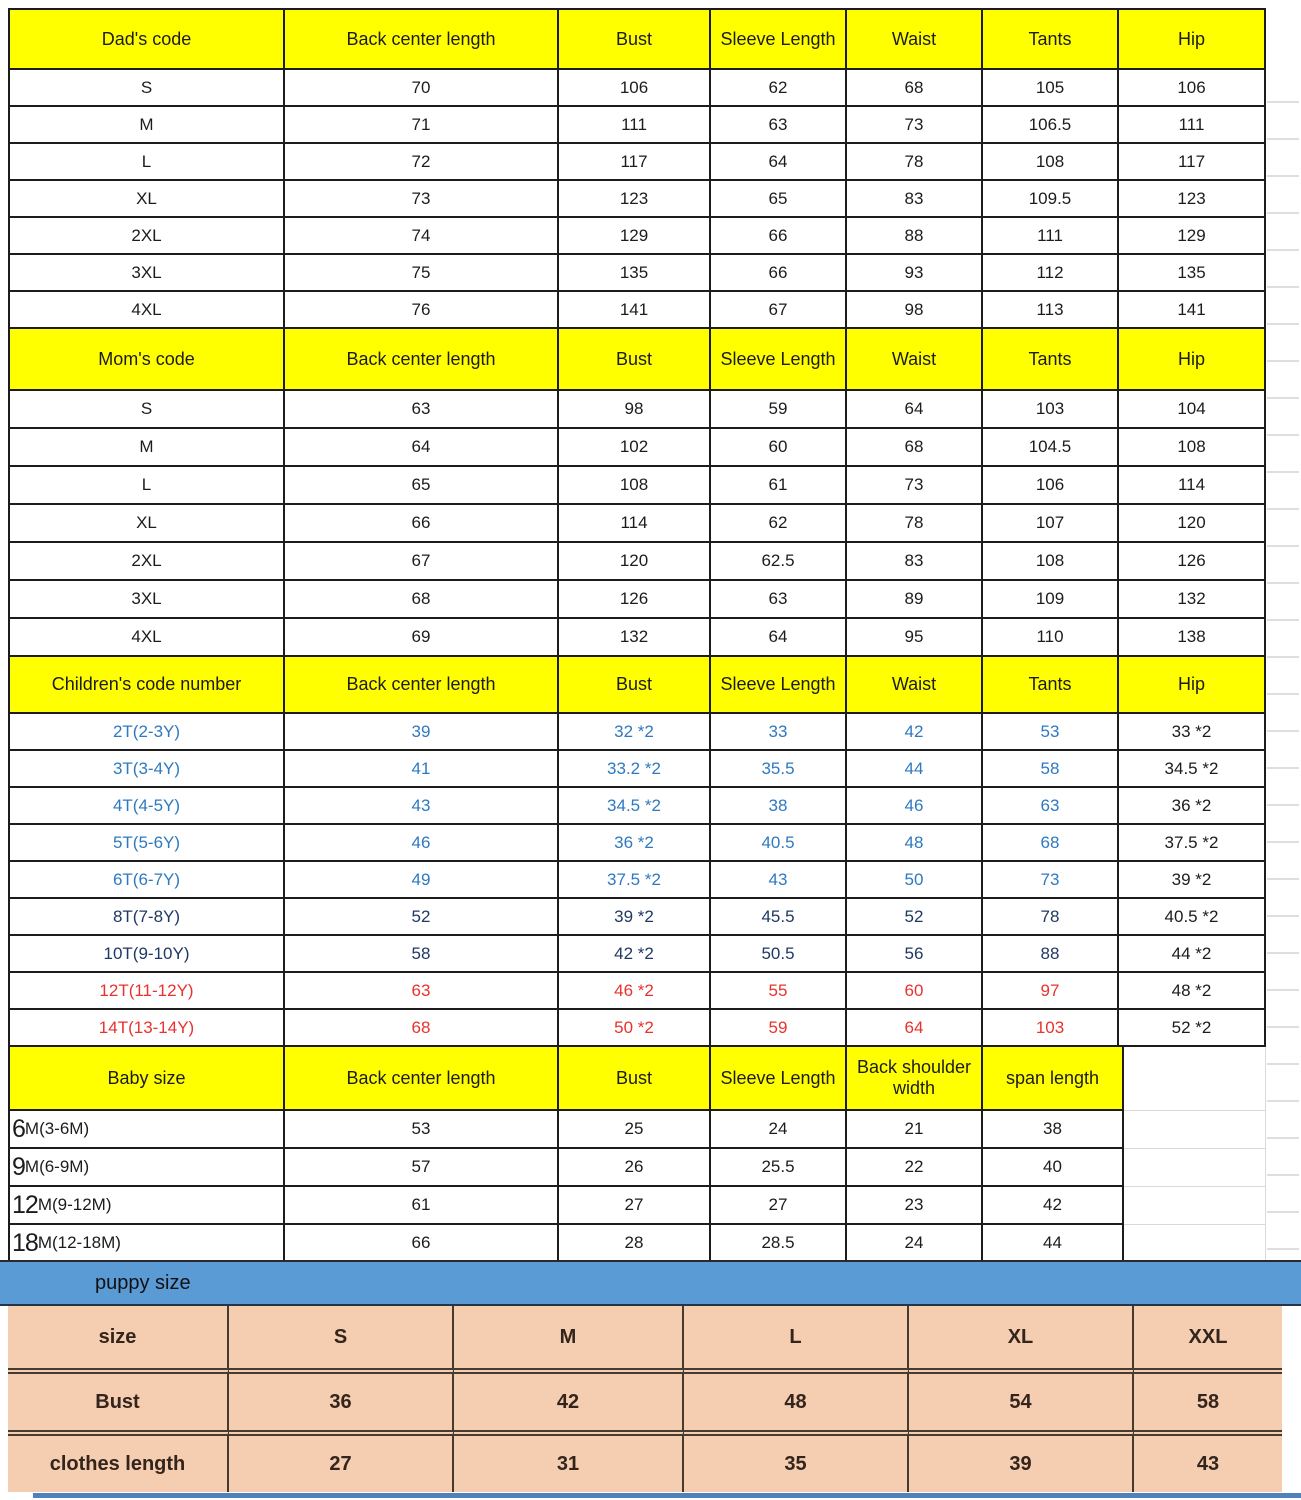 This screenshot has width=1301, height=1500. Describe the element at coordinates (1208, 1461) in the screenshot. I see `puppy-value-cell: 43` at that location.